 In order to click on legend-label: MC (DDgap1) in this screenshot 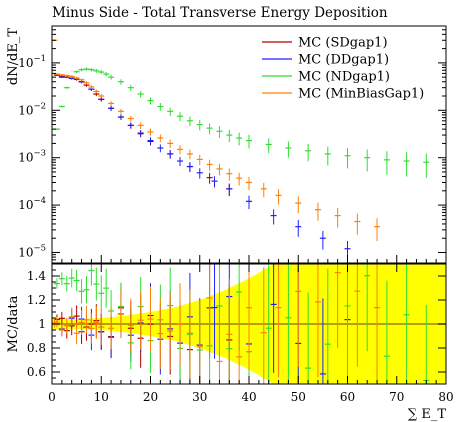, I will do `click(343, 60)`.